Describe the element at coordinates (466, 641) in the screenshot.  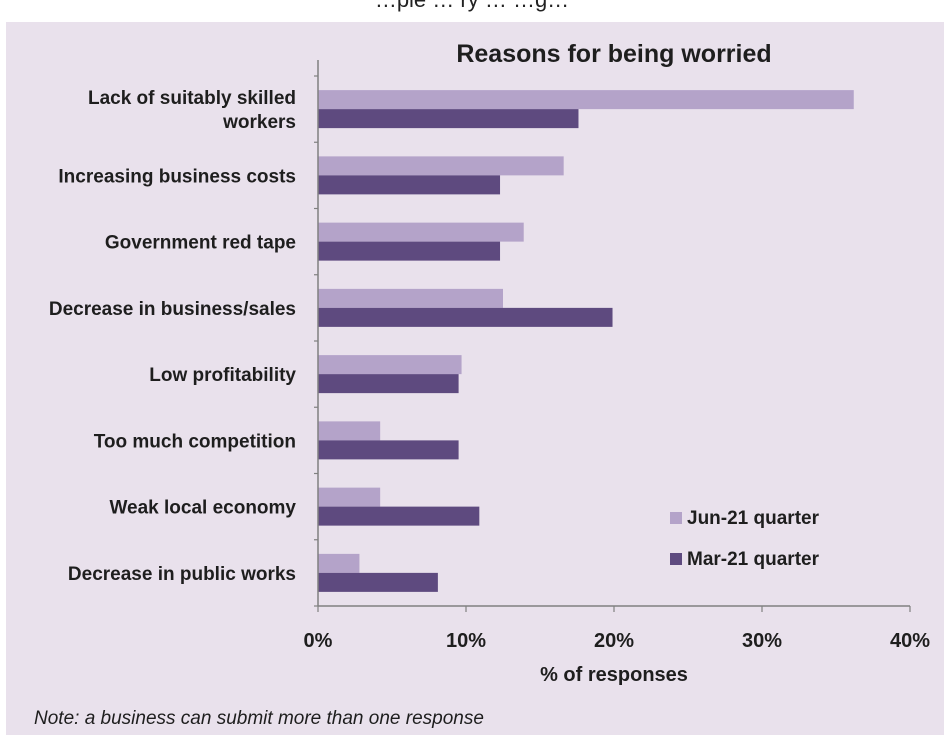
I see `x-tick-label: 10%` at that location.